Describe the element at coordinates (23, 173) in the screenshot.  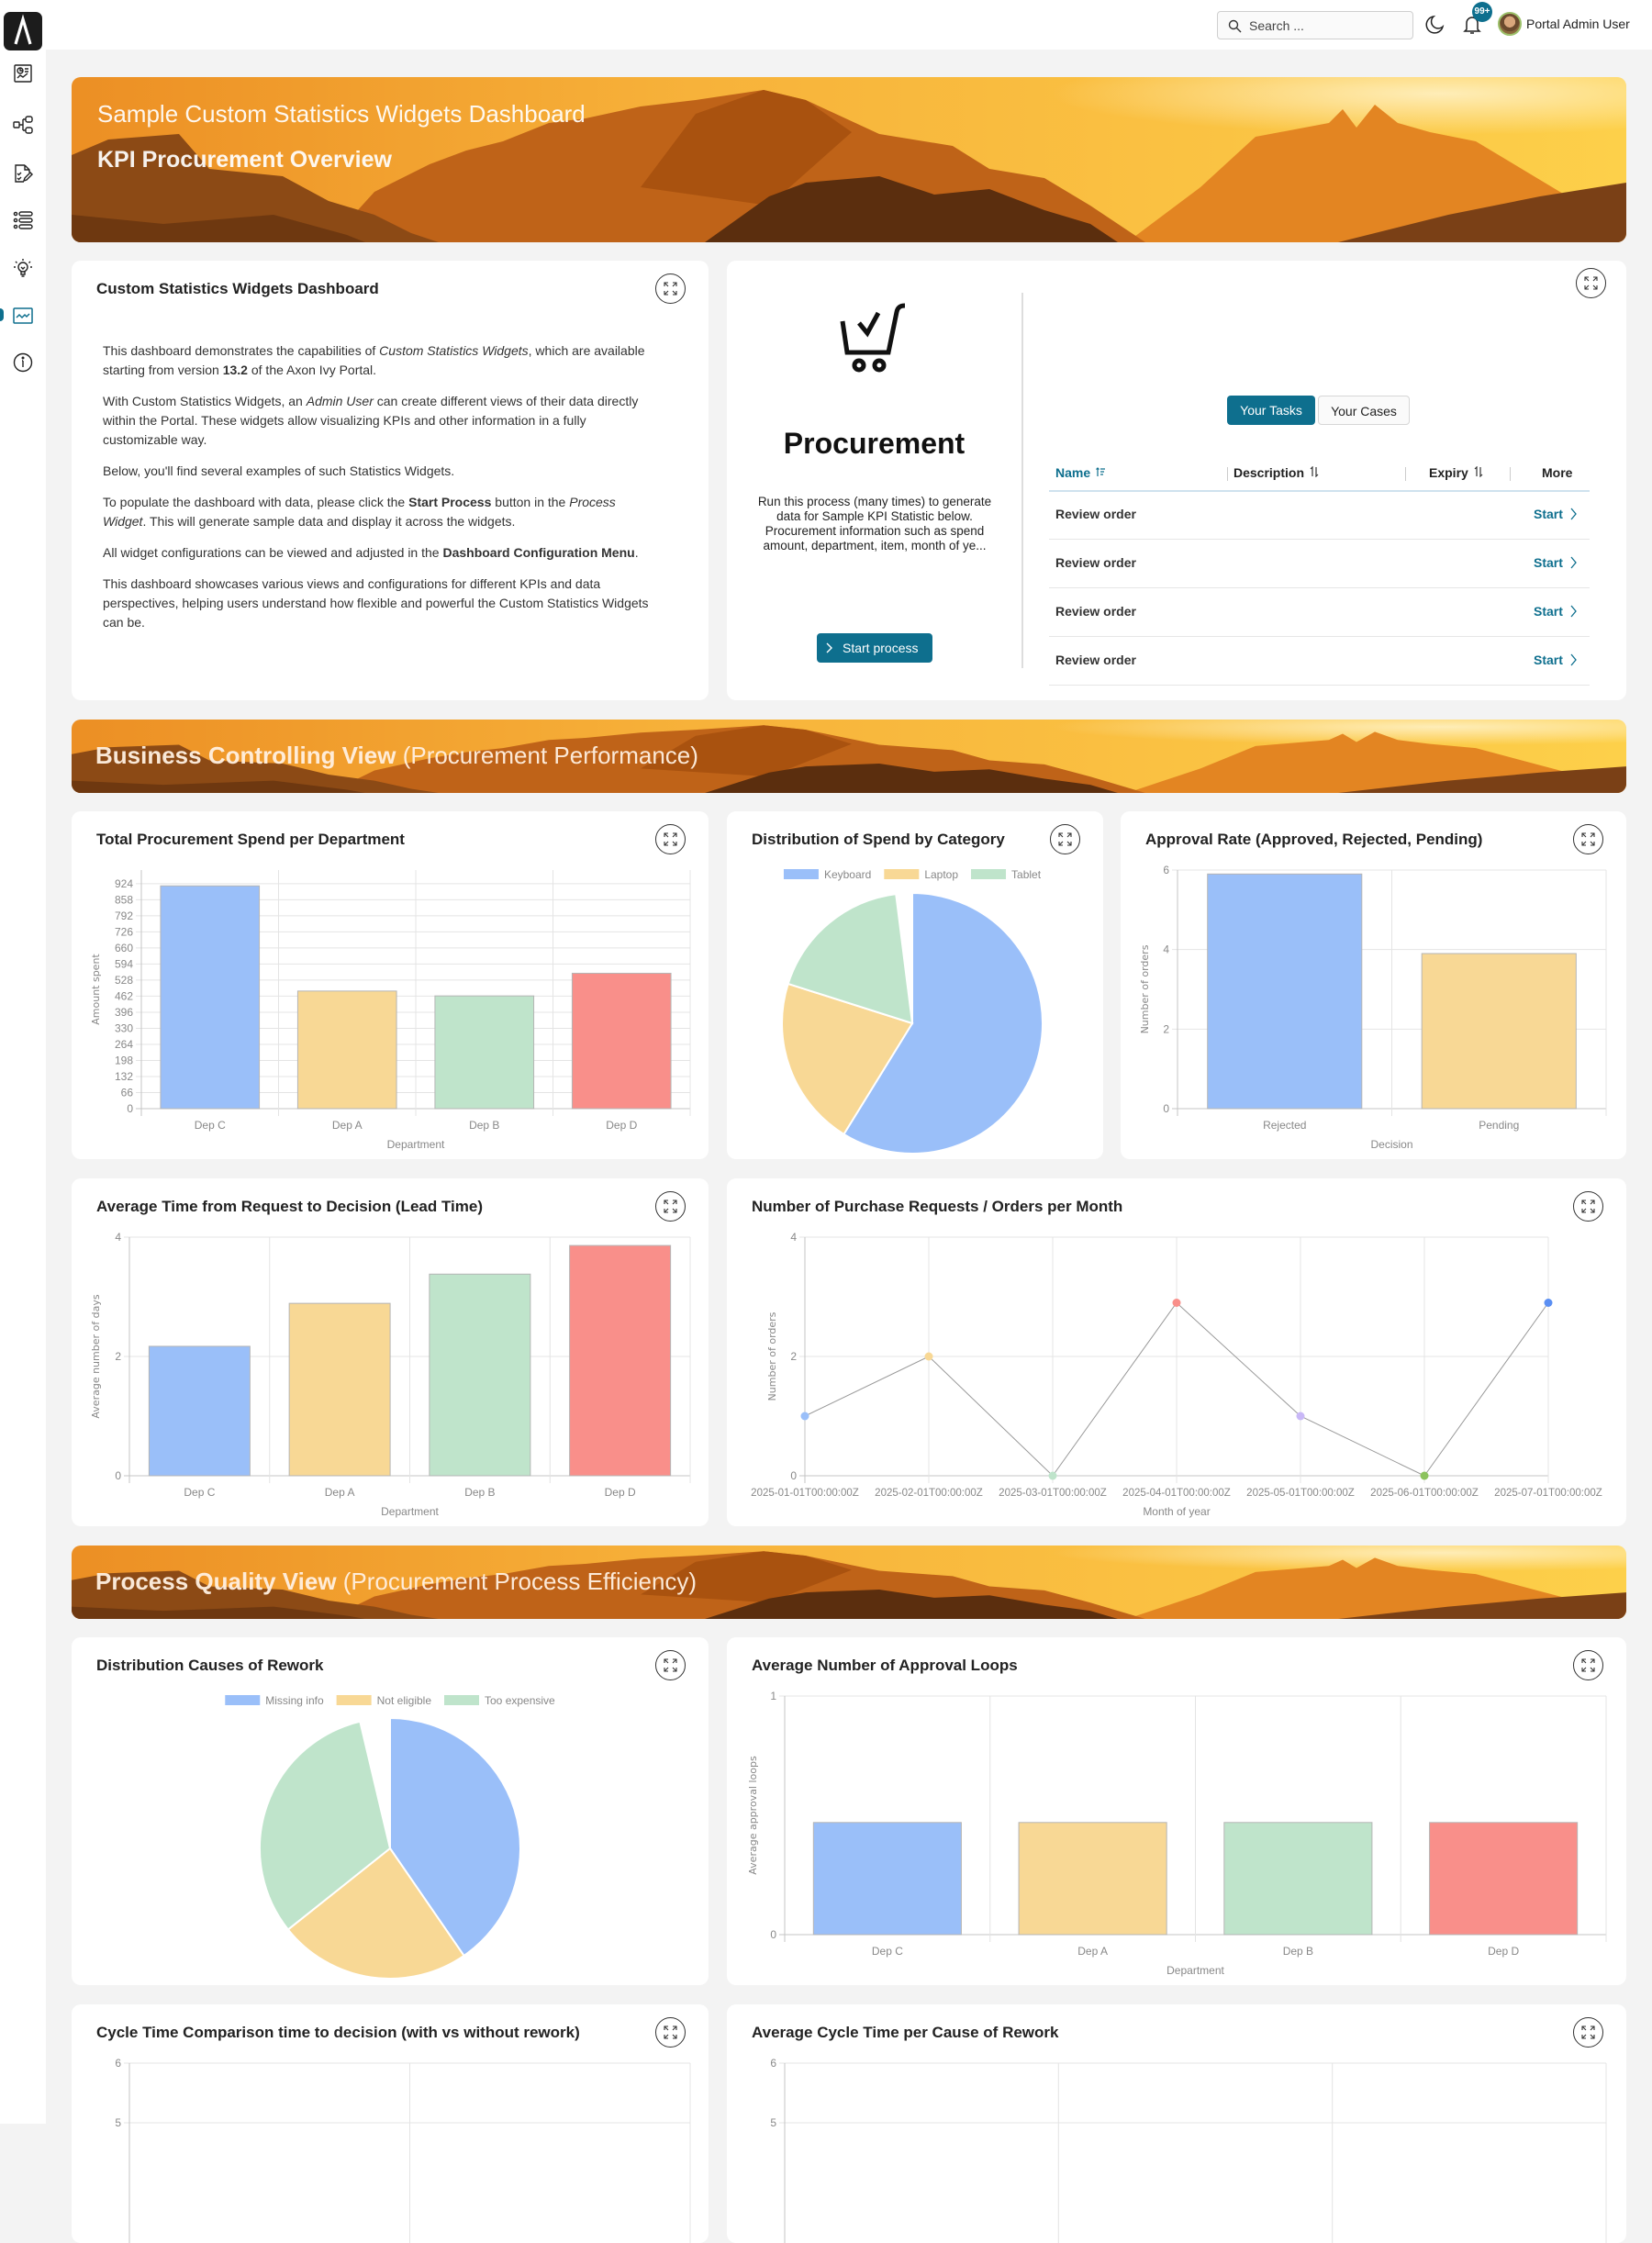
I see `sidebar-item-tasks` at that location.